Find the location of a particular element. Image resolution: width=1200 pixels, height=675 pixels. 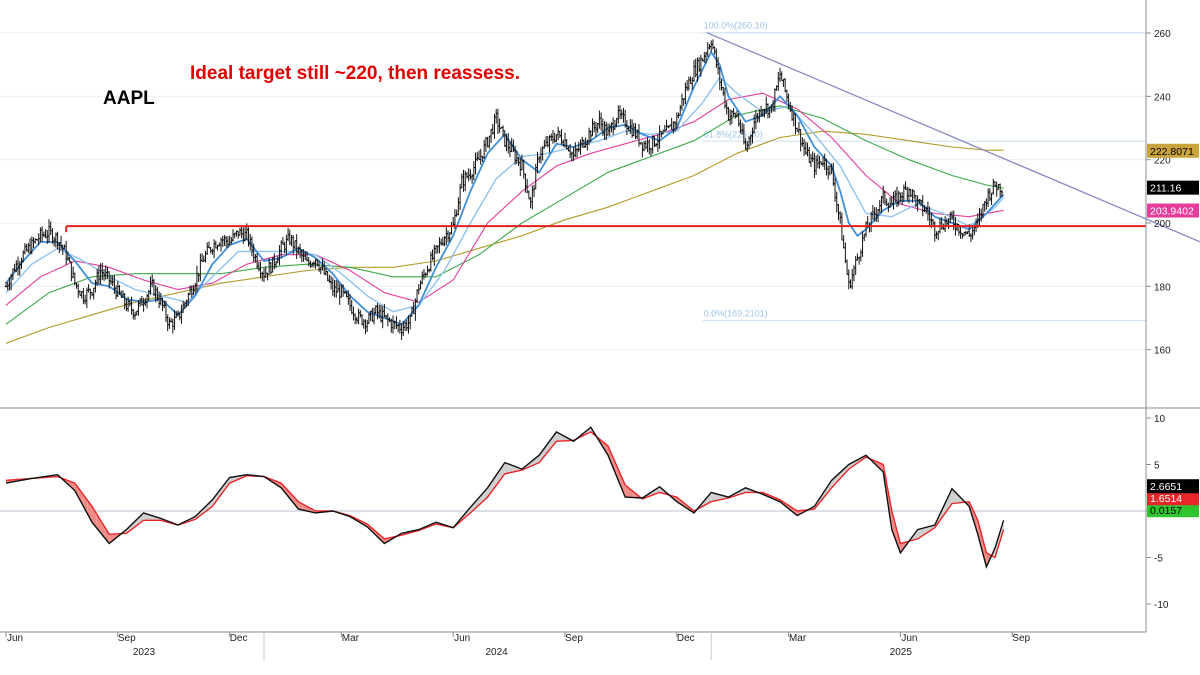

downtrend-line is located at coordinates (953, 137).